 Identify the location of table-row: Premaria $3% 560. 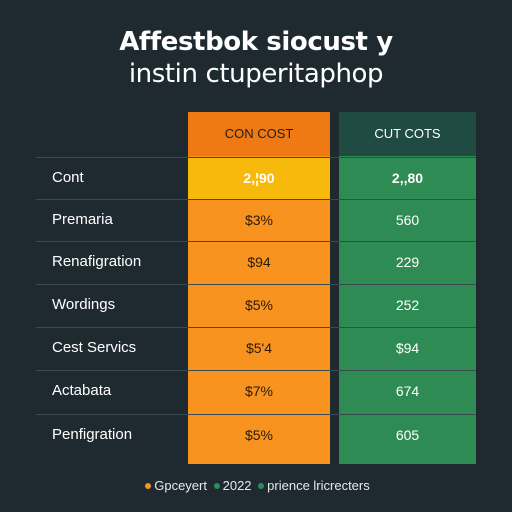
(256, 220).